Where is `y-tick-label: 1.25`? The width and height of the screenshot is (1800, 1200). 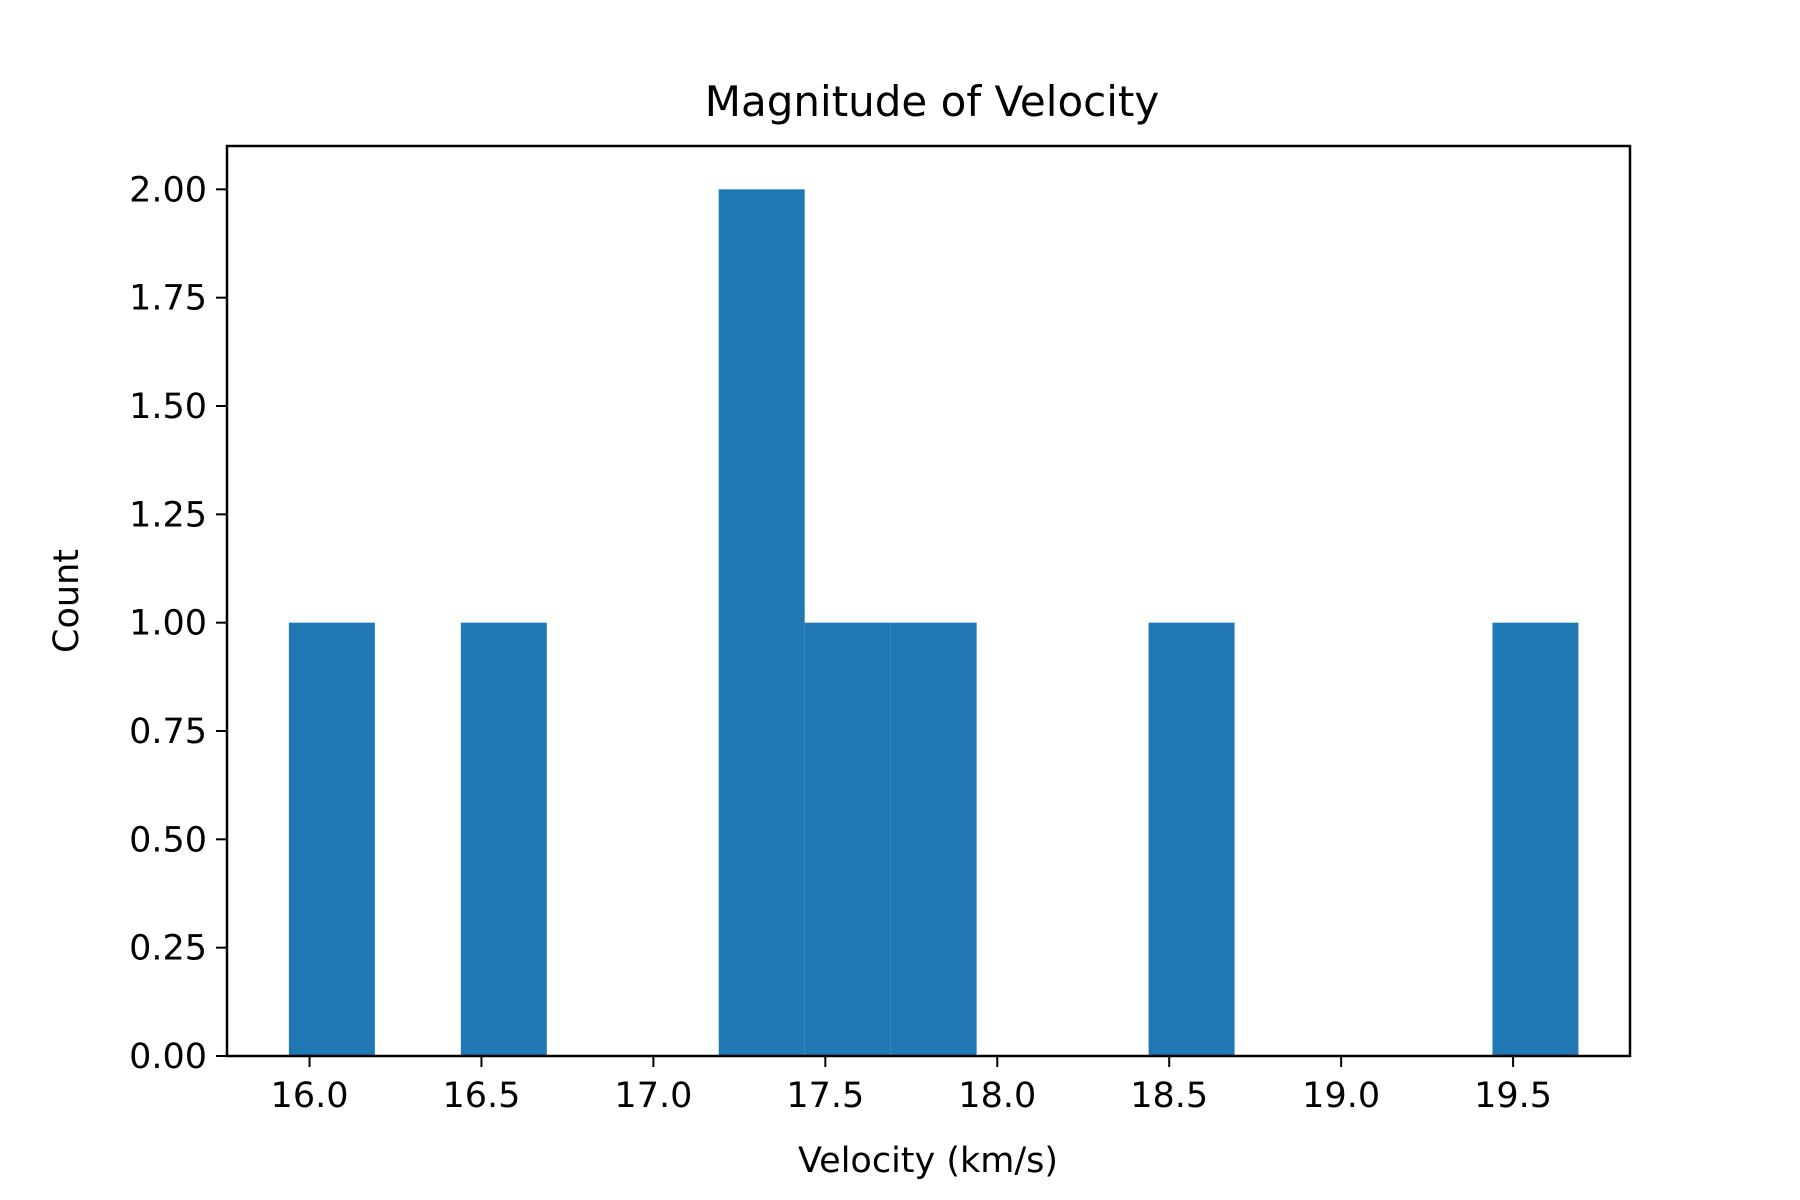 y-tick-label: 1.25 is located at coordinates (168, 515).